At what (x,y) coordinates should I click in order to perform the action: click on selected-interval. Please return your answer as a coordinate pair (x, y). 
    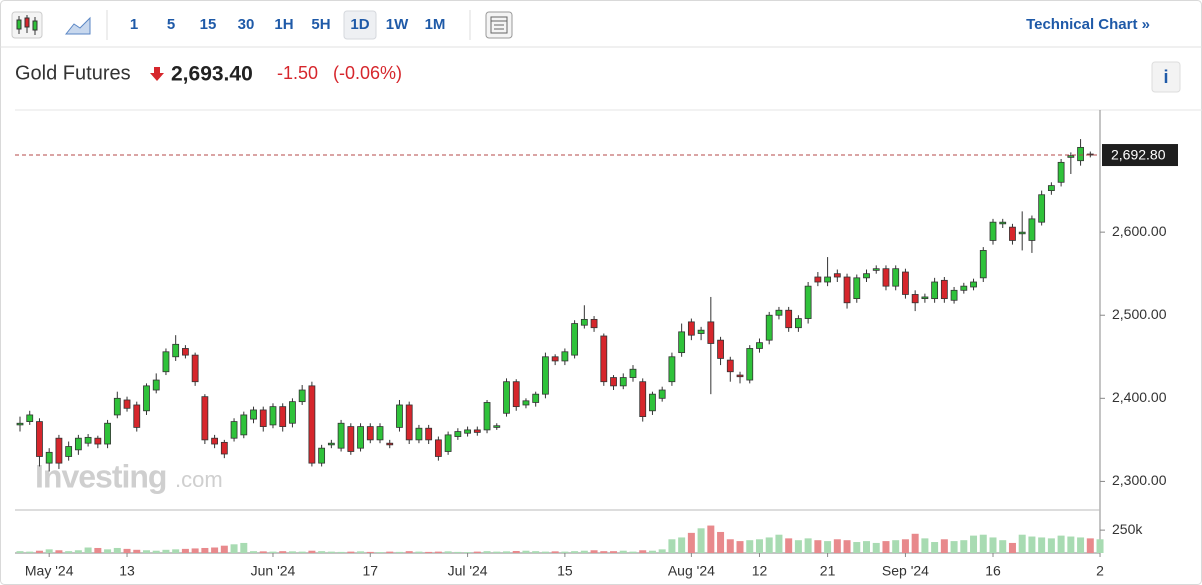
    Looking at the image, I should click on (360, 25).